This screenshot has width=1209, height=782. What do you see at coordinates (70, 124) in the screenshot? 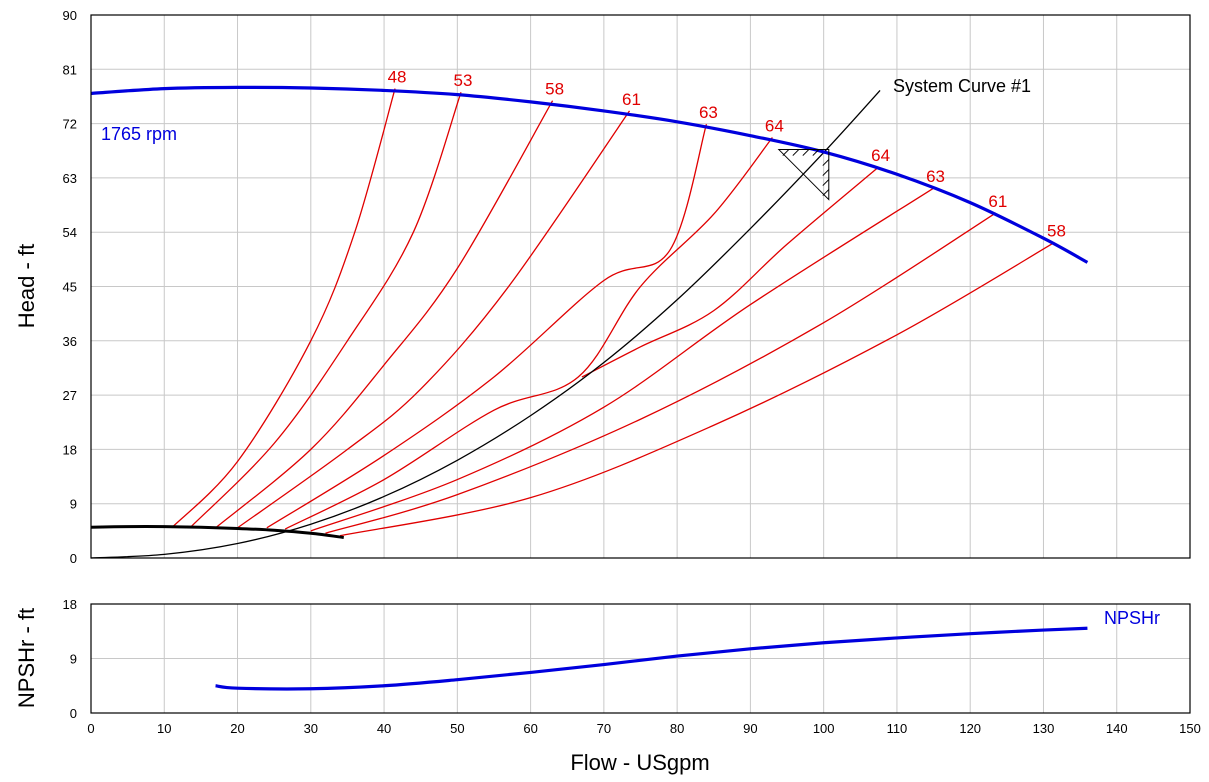
I see `head-y-tick-label: 72` at bounding box center [70, 124].